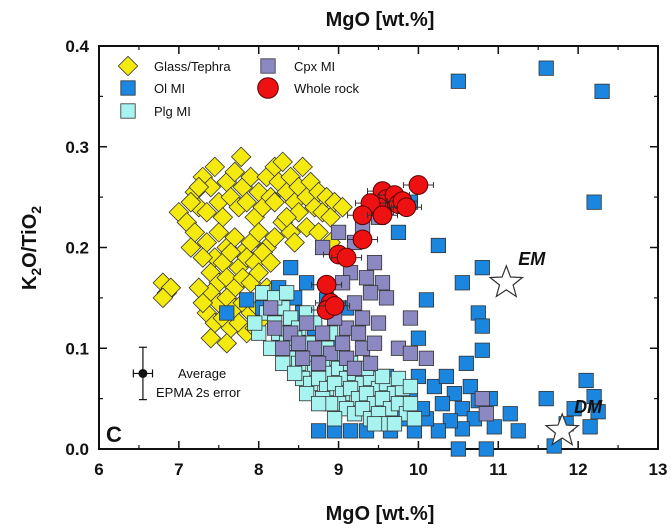  I want to click on x-tick-label: 12, so click(578, 469).